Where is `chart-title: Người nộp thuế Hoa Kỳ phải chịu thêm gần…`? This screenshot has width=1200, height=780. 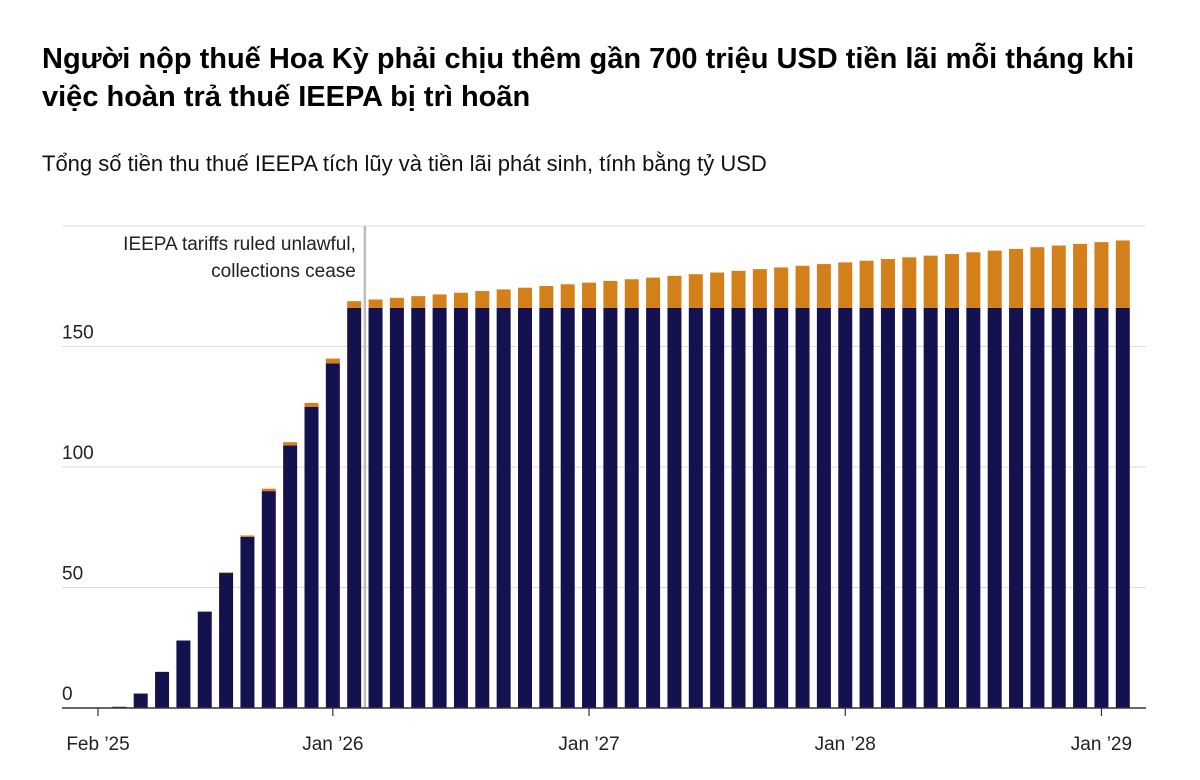 chart-title: Người nộp thuế Hoa Kỳ phải chịu thêm gần… is located at coordinates (588, 78).